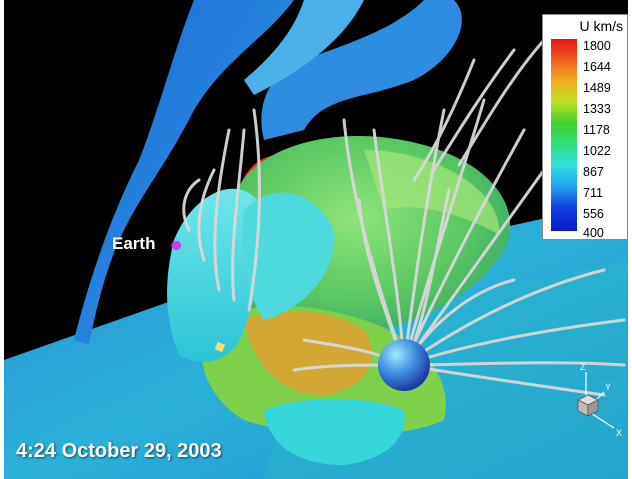 The image size is (632, 479). What do you see at coordinates (597, 88) in the screenshot?
I see `legend-tick: 1489` at bounding box center [597, 88].